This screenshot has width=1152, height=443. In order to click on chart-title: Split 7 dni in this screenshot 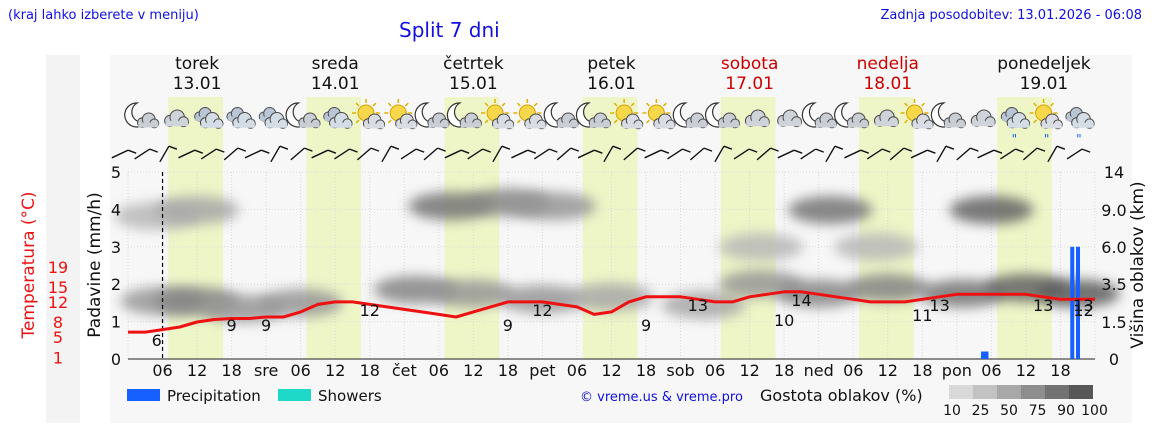, I will do `click(449, 30)`.